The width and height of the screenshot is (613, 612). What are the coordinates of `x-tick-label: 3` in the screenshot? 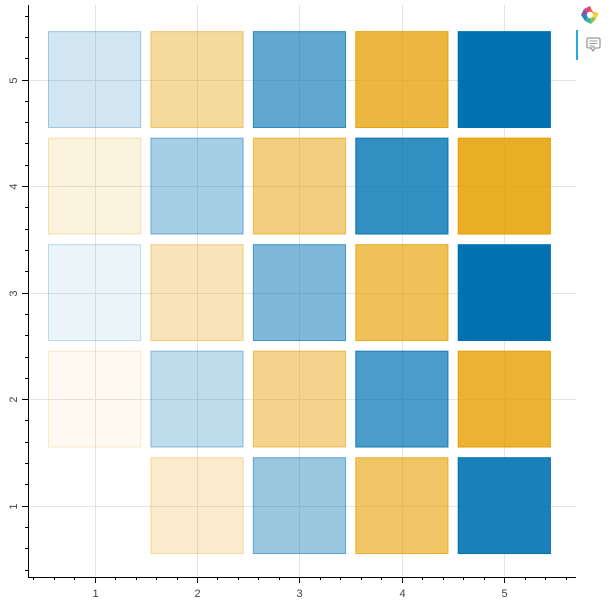 It's located at (299, 594).